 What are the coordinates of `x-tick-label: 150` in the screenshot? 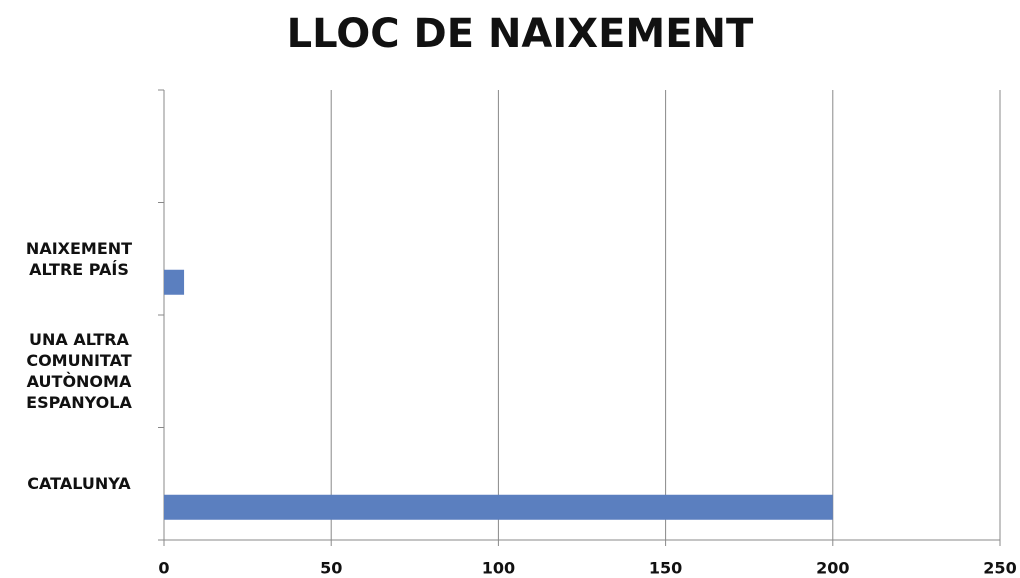 It's located at (665, 568).